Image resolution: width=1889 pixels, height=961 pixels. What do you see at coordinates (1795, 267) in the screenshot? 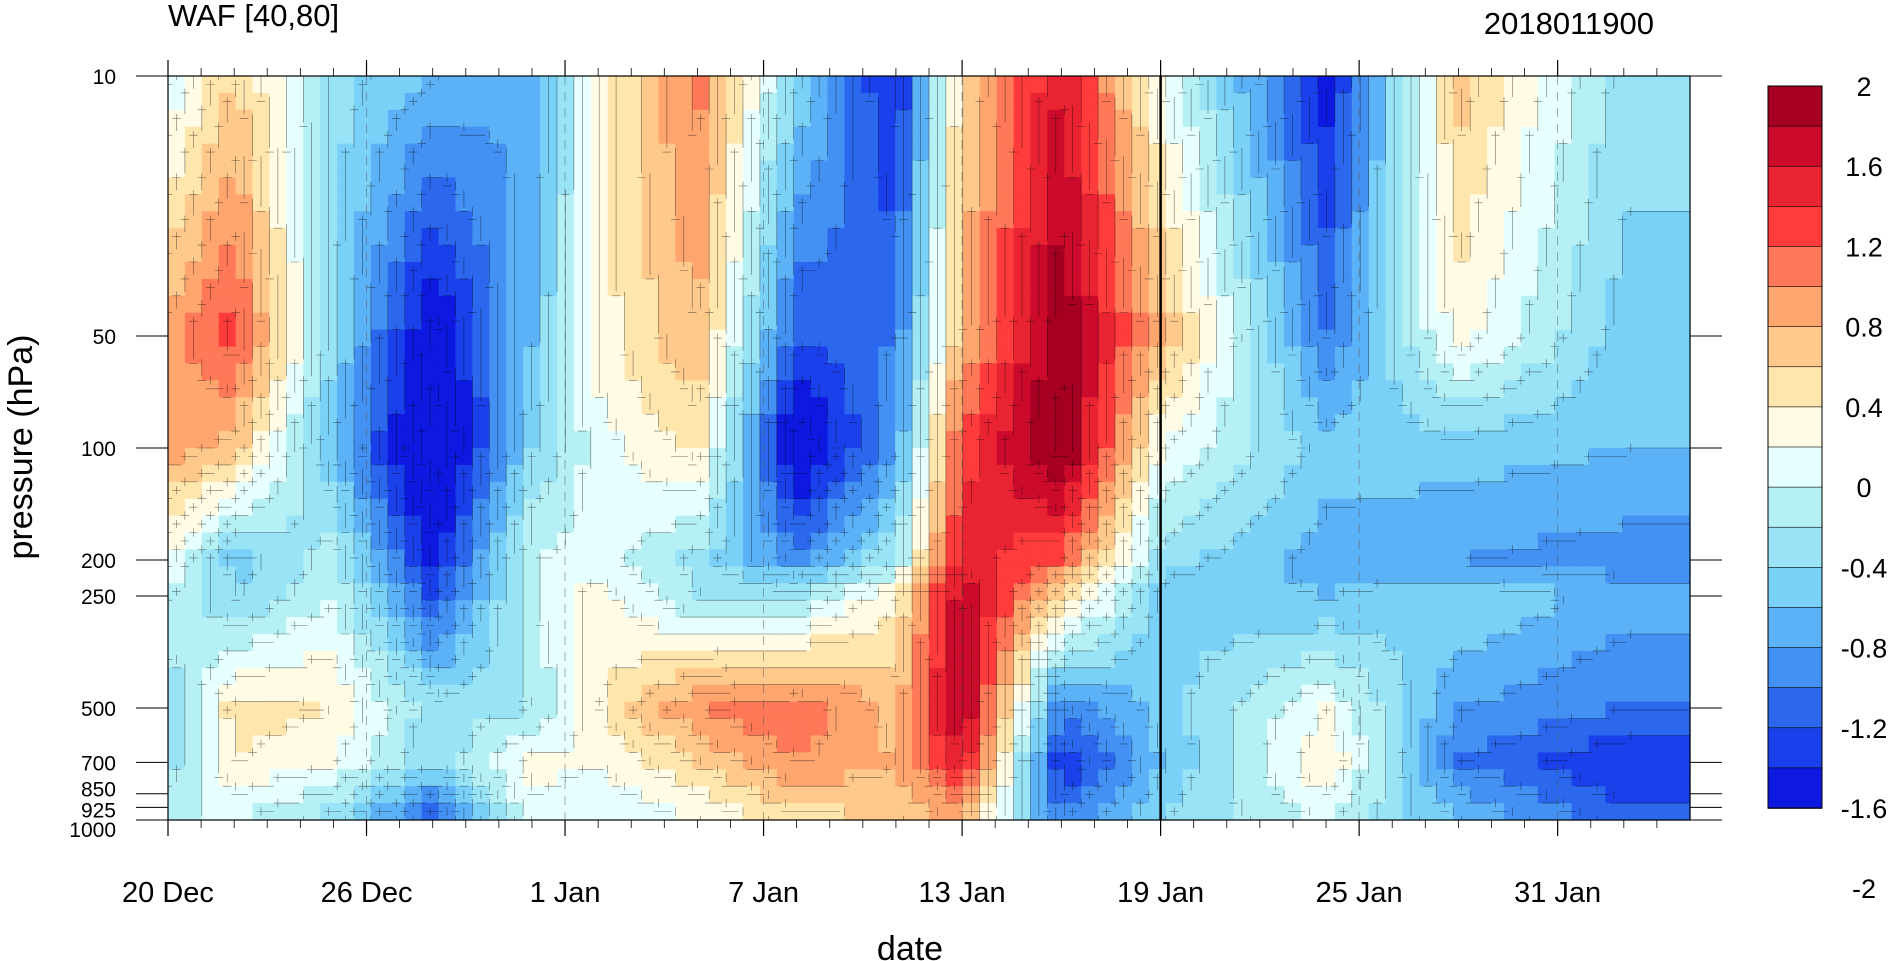
I see `colorbar-swatch` at bounding box center [1795, 267].